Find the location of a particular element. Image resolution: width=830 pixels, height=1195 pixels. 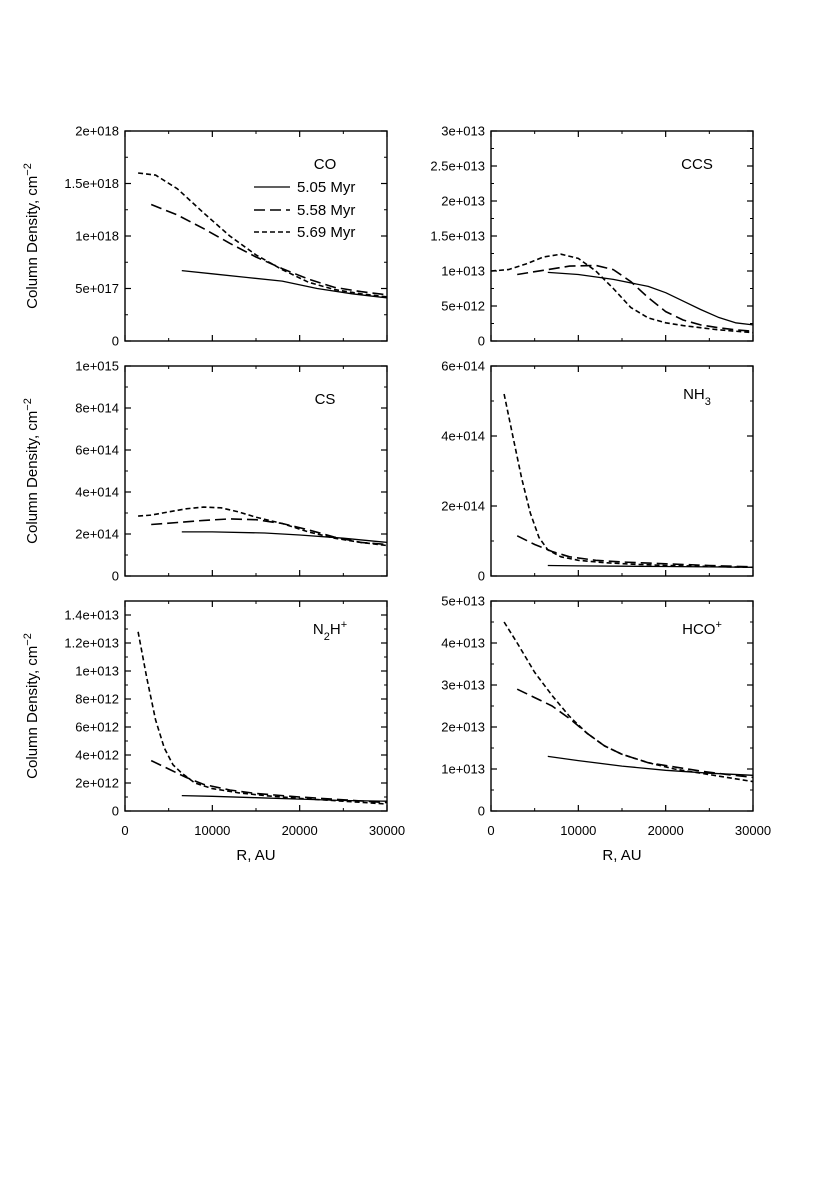

panel-title-part: NH is located at coordinates (694, 394).